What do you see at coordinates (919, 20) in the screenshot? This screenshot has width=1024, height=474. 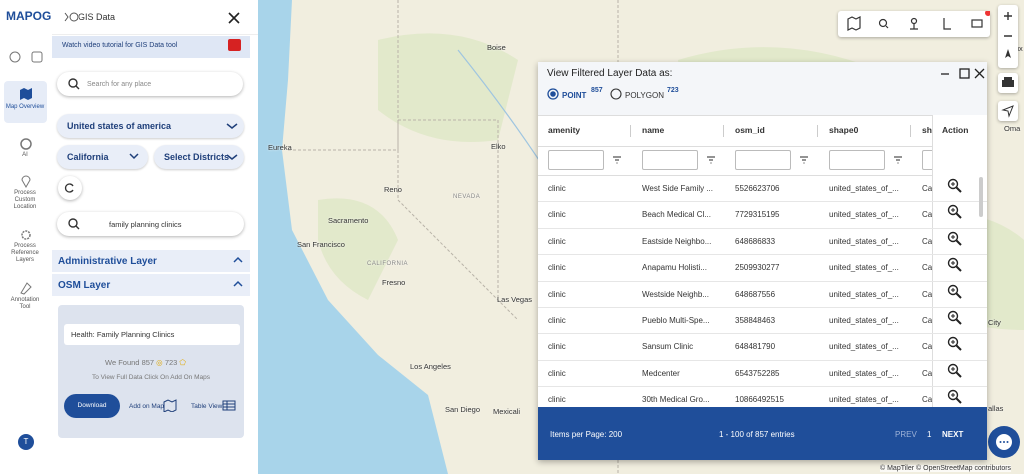 I see `toolbar-icons` at bounding box center [919, 20].